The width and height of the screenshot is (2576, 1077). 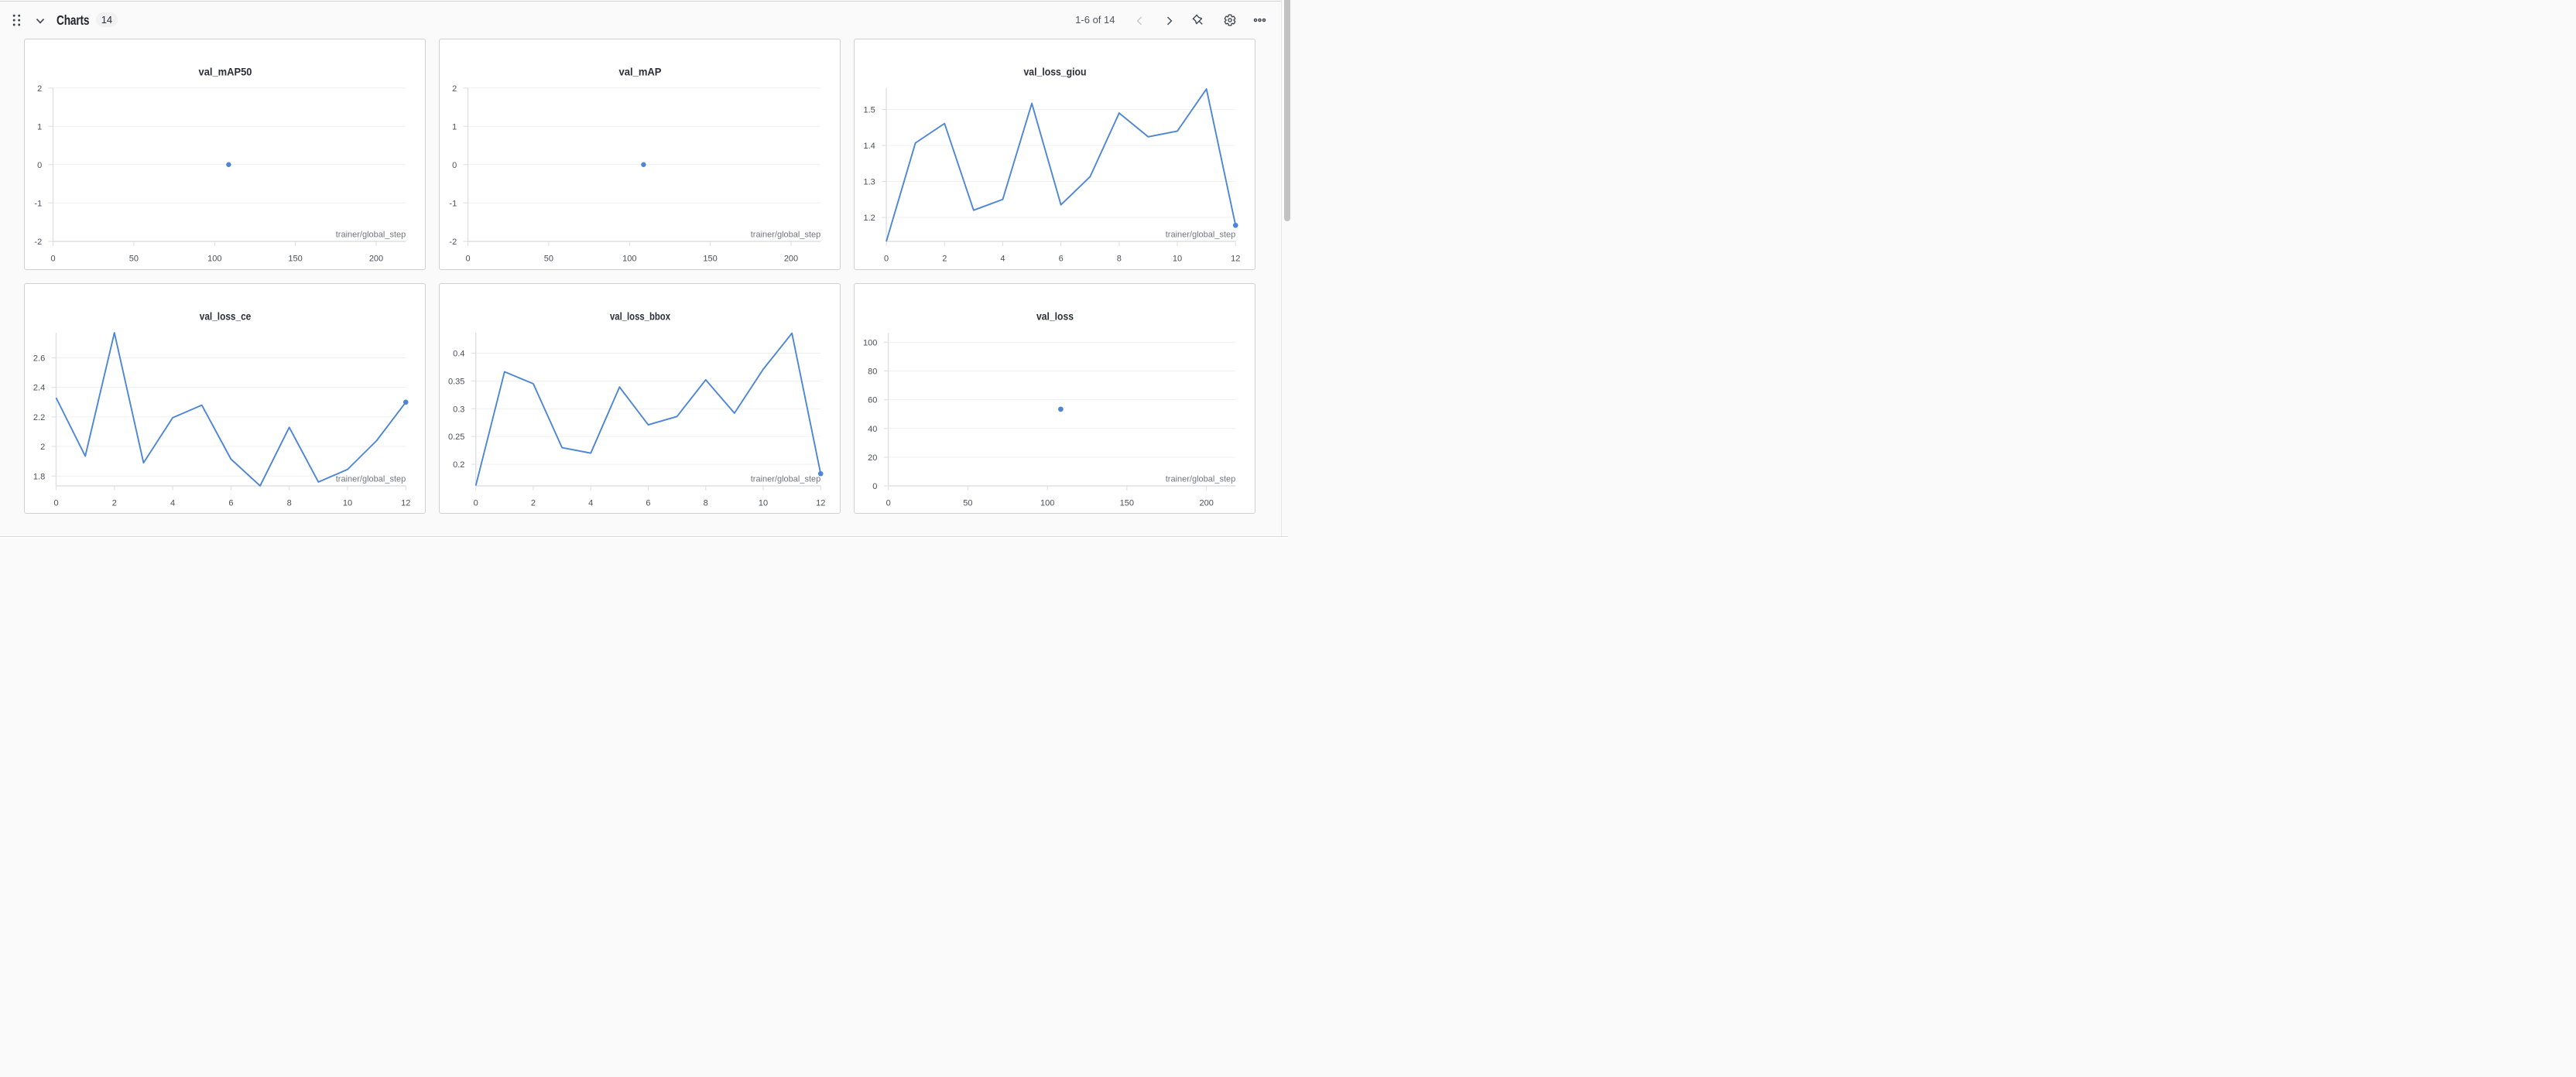 I want to click on svg-text: val_loss, so click(x=1055, y=315).